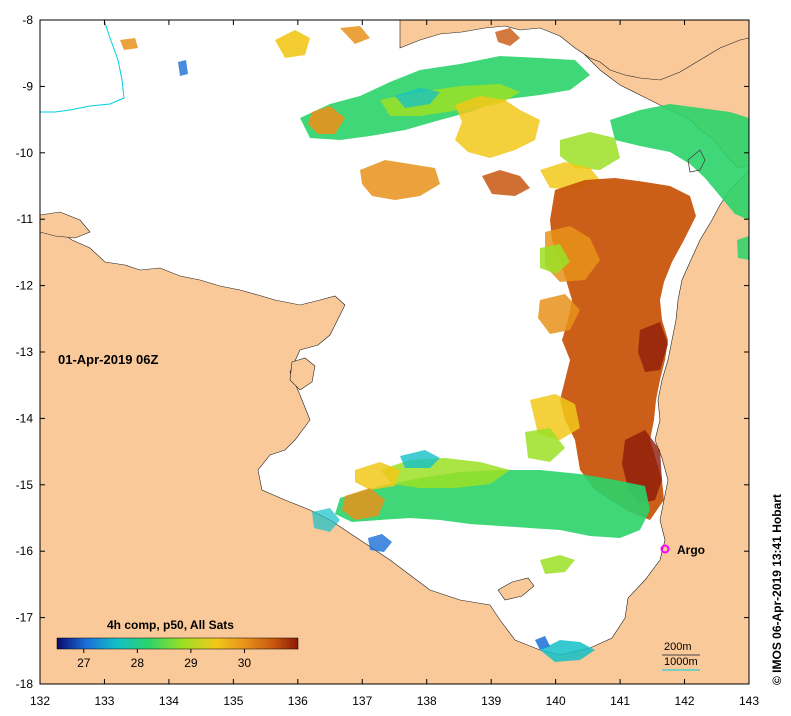 The image size is (791, 716). I want to click on x-tick-label: 139, so click(491, 701).